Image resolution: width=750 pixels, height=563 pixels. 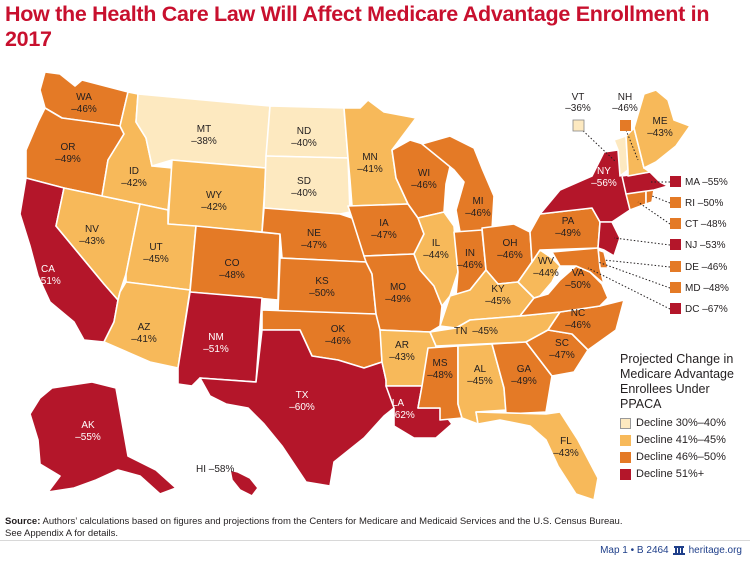 What do you see at coordinates (578, 103) in the screenshot?
I see `label-vt: VT –36%` at bounding box center [578, 103].